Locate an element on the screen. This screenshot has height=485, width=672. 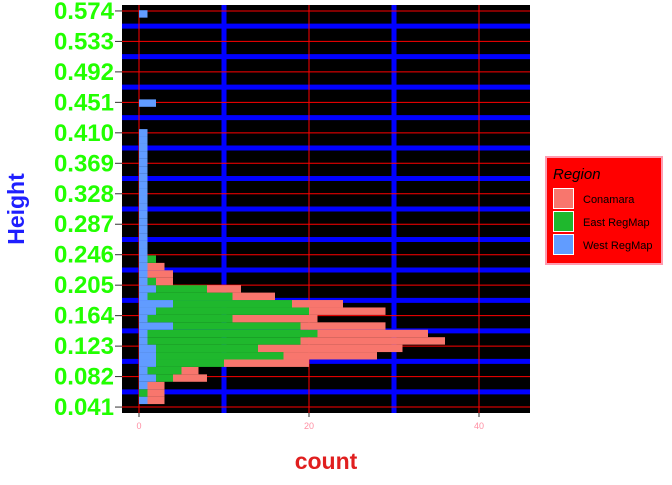
x-tick-label: 20 is located at coordinates (309, 426).